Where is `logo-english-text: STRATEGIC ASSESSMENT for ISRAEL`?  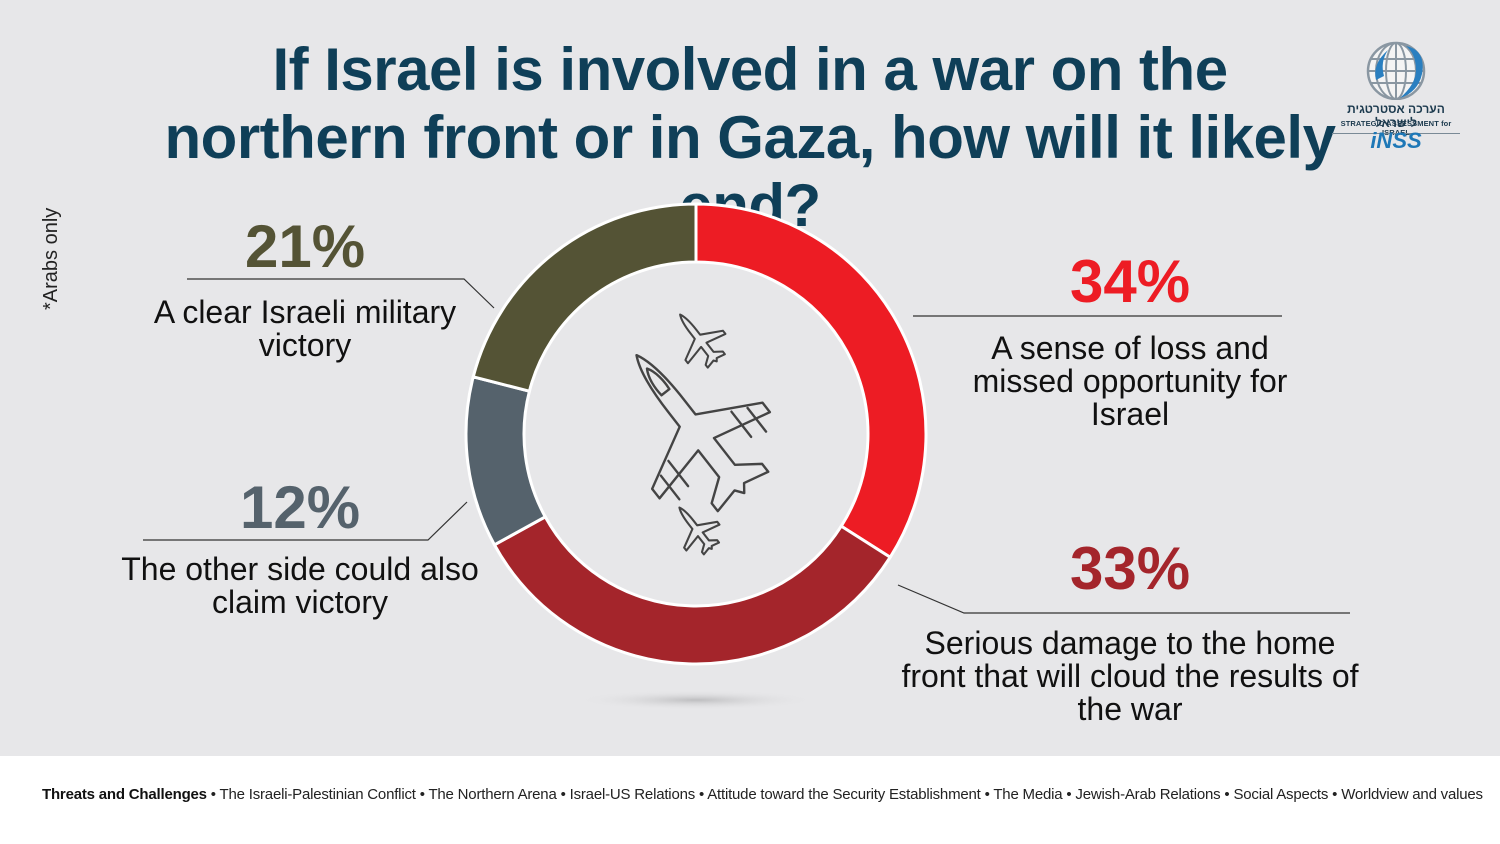 logo-english-text: STRATEGIC ASSESSMENT for ISRAEL is located at coordinates (1396, 128).